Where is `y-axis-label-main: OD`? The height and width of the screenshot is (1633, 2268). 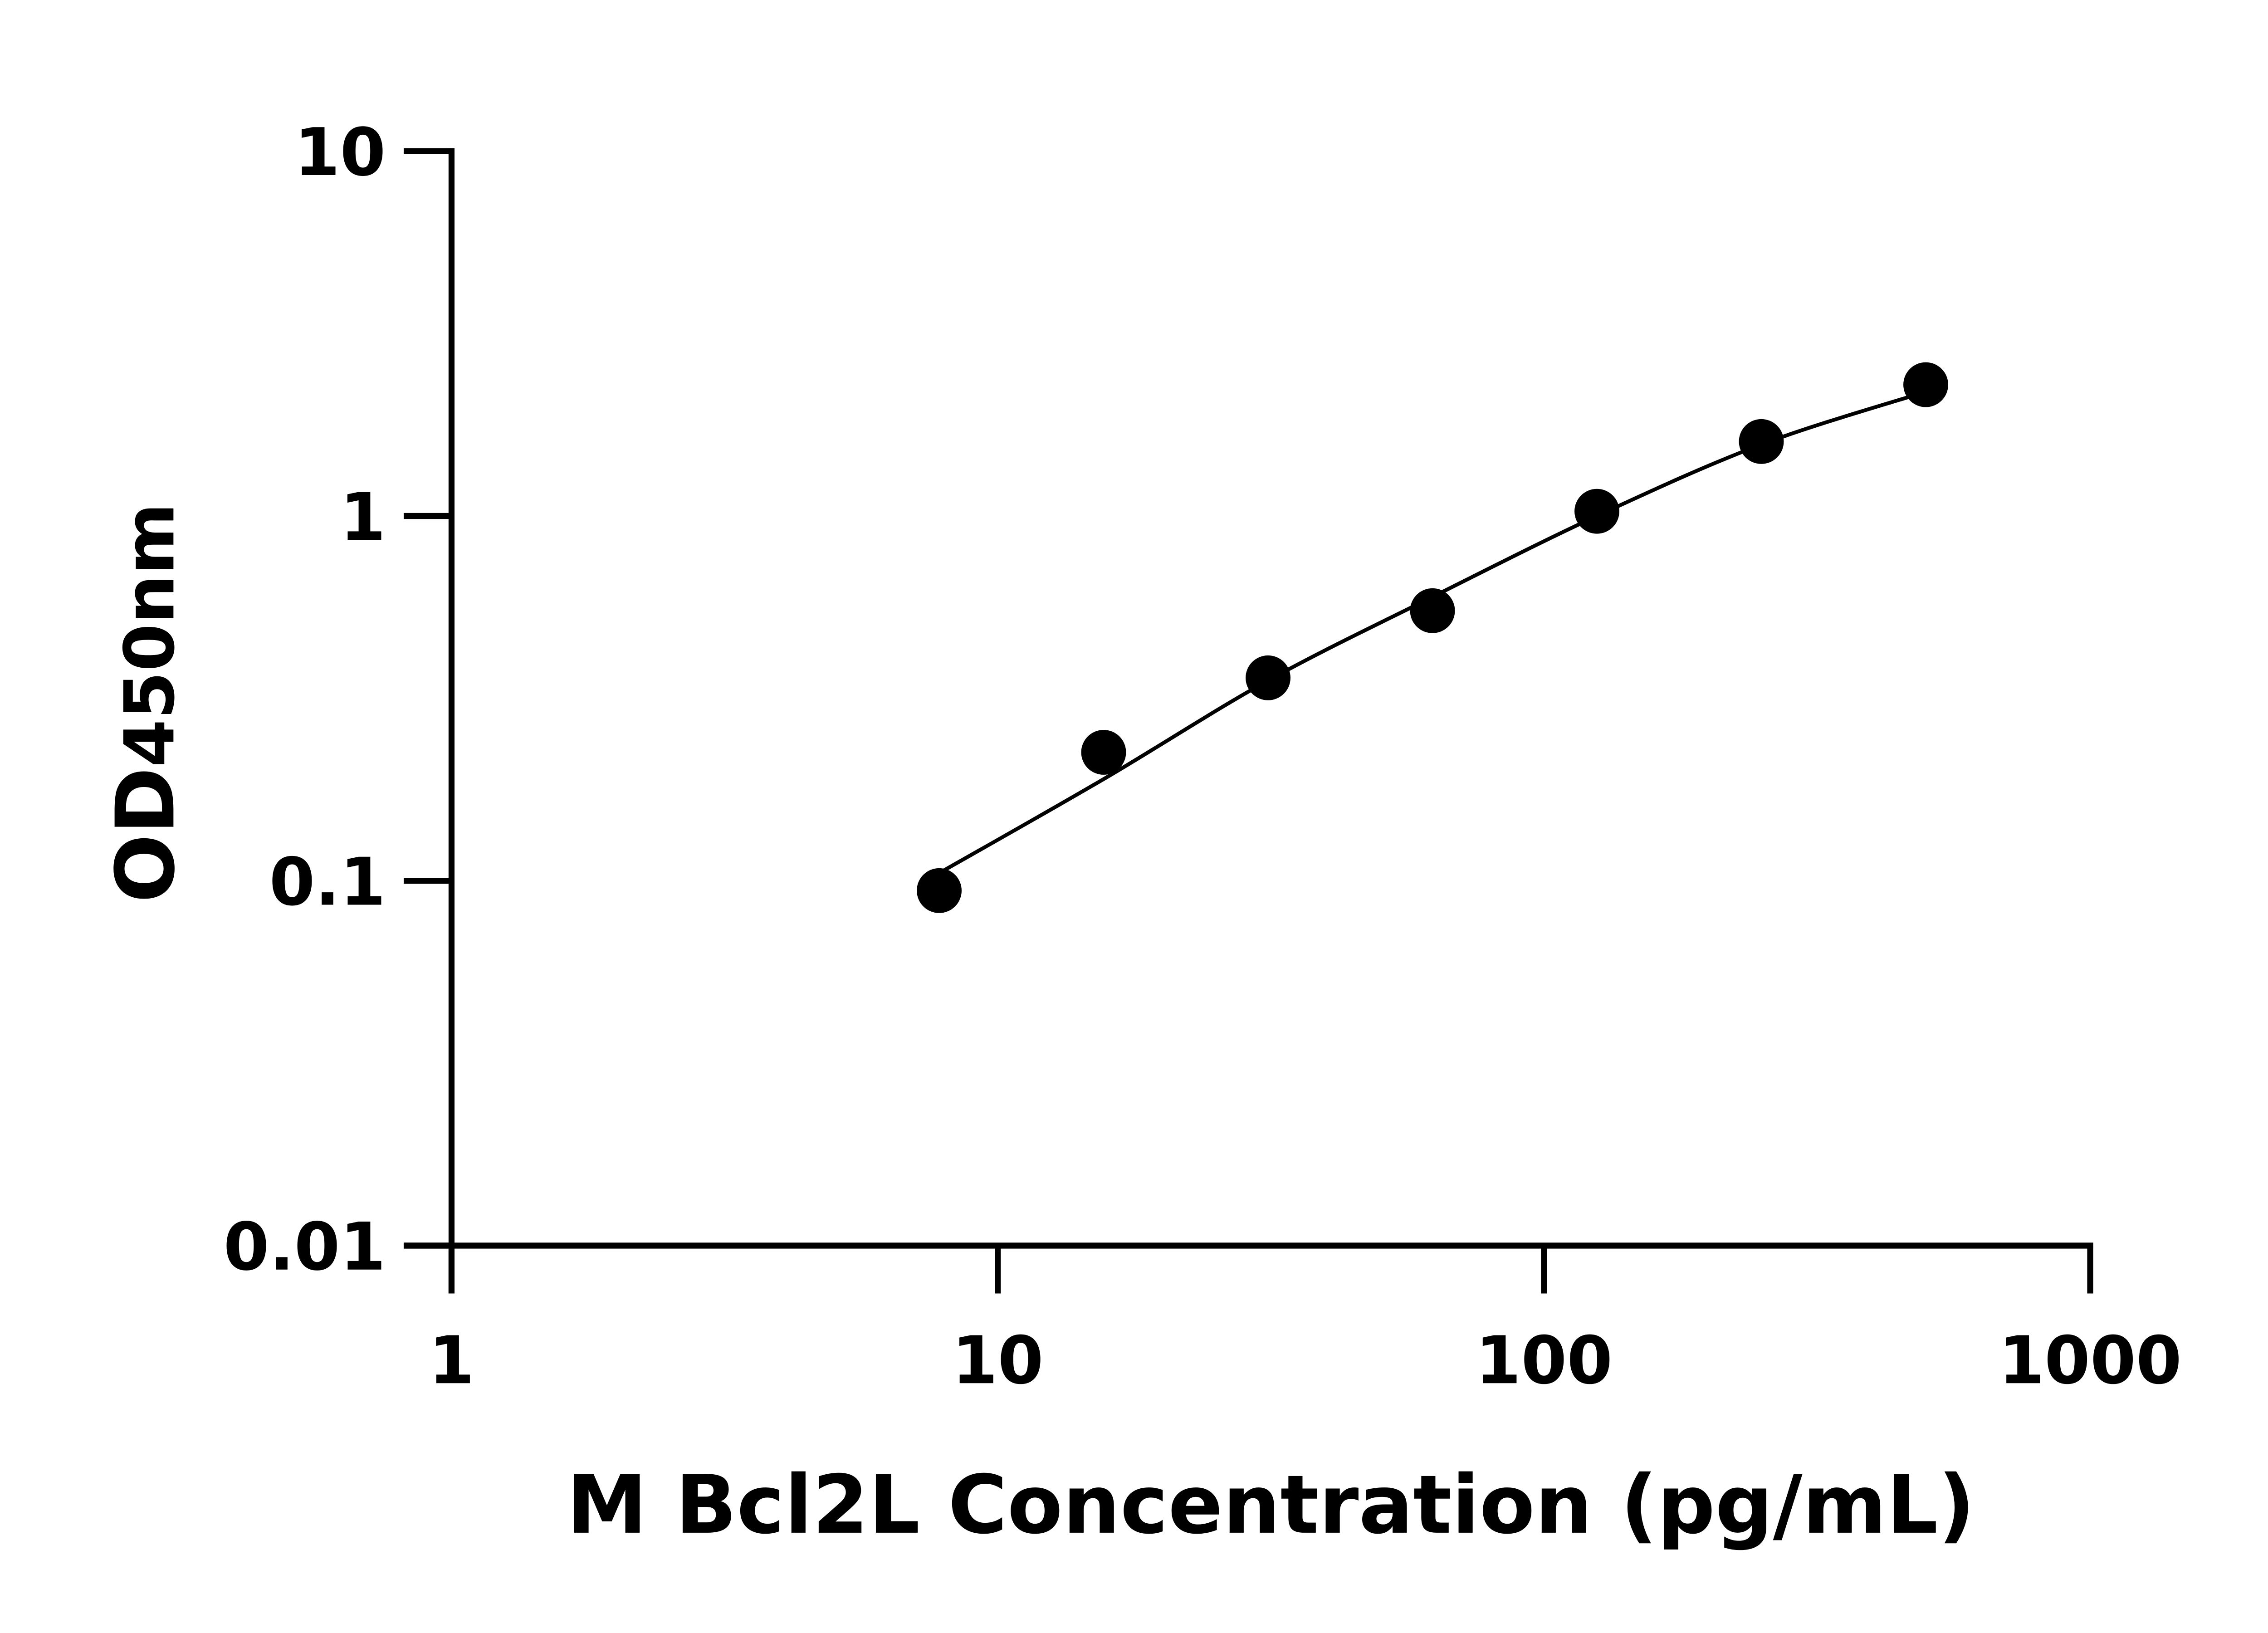 y-axis-label-main: OD is located at coordinates (145, 835).